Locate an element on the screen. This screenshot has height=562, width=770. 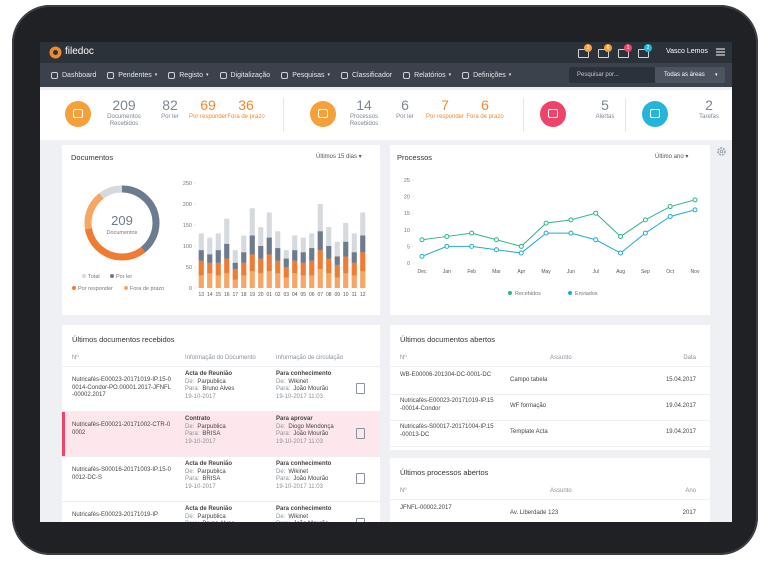
notification-icons: 3 6 1 2 is located at coordinates (618, 52).